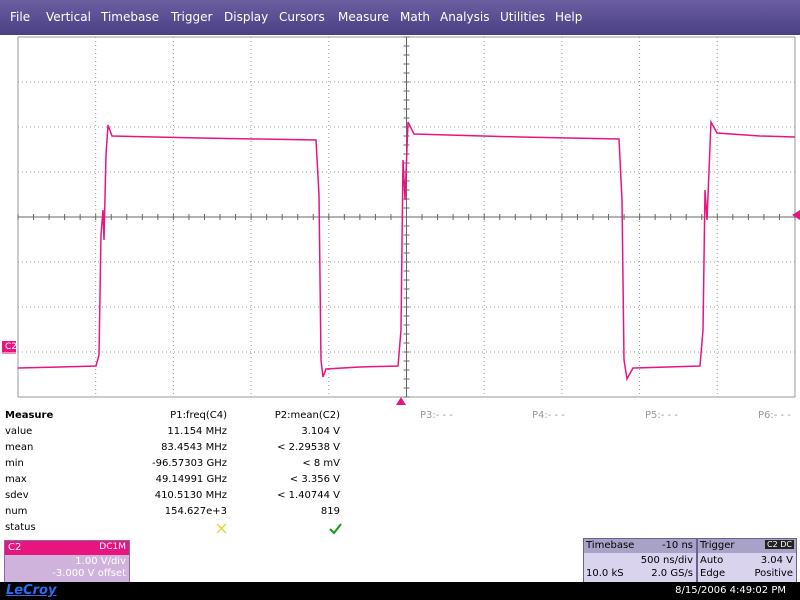 Image resolution: width=800 pixels, height=600 pixels. I want to click on trigger-position-marker, so click(401, 401).